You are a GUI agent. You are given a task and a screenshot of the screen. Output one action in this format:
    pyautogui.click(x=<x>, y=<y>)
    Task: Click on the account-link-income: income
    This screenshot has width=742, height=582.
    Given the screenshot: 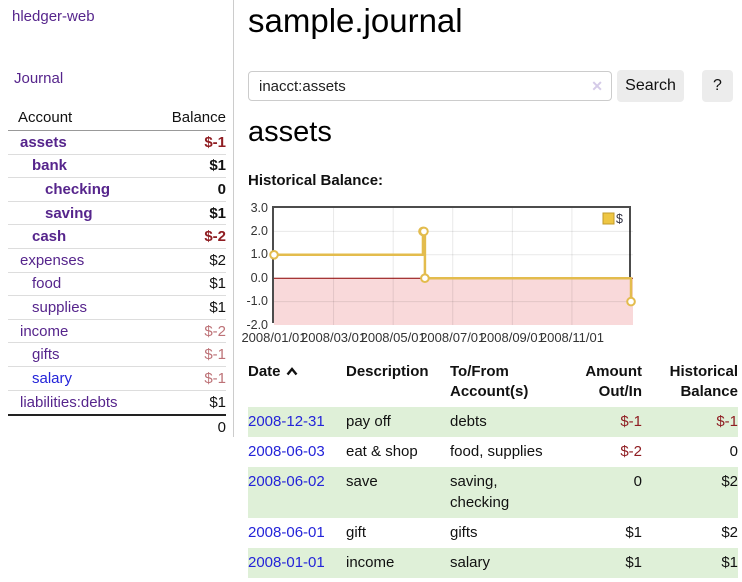 What is the action you would take?
    pyautogui.click(x=44, y=331)
    